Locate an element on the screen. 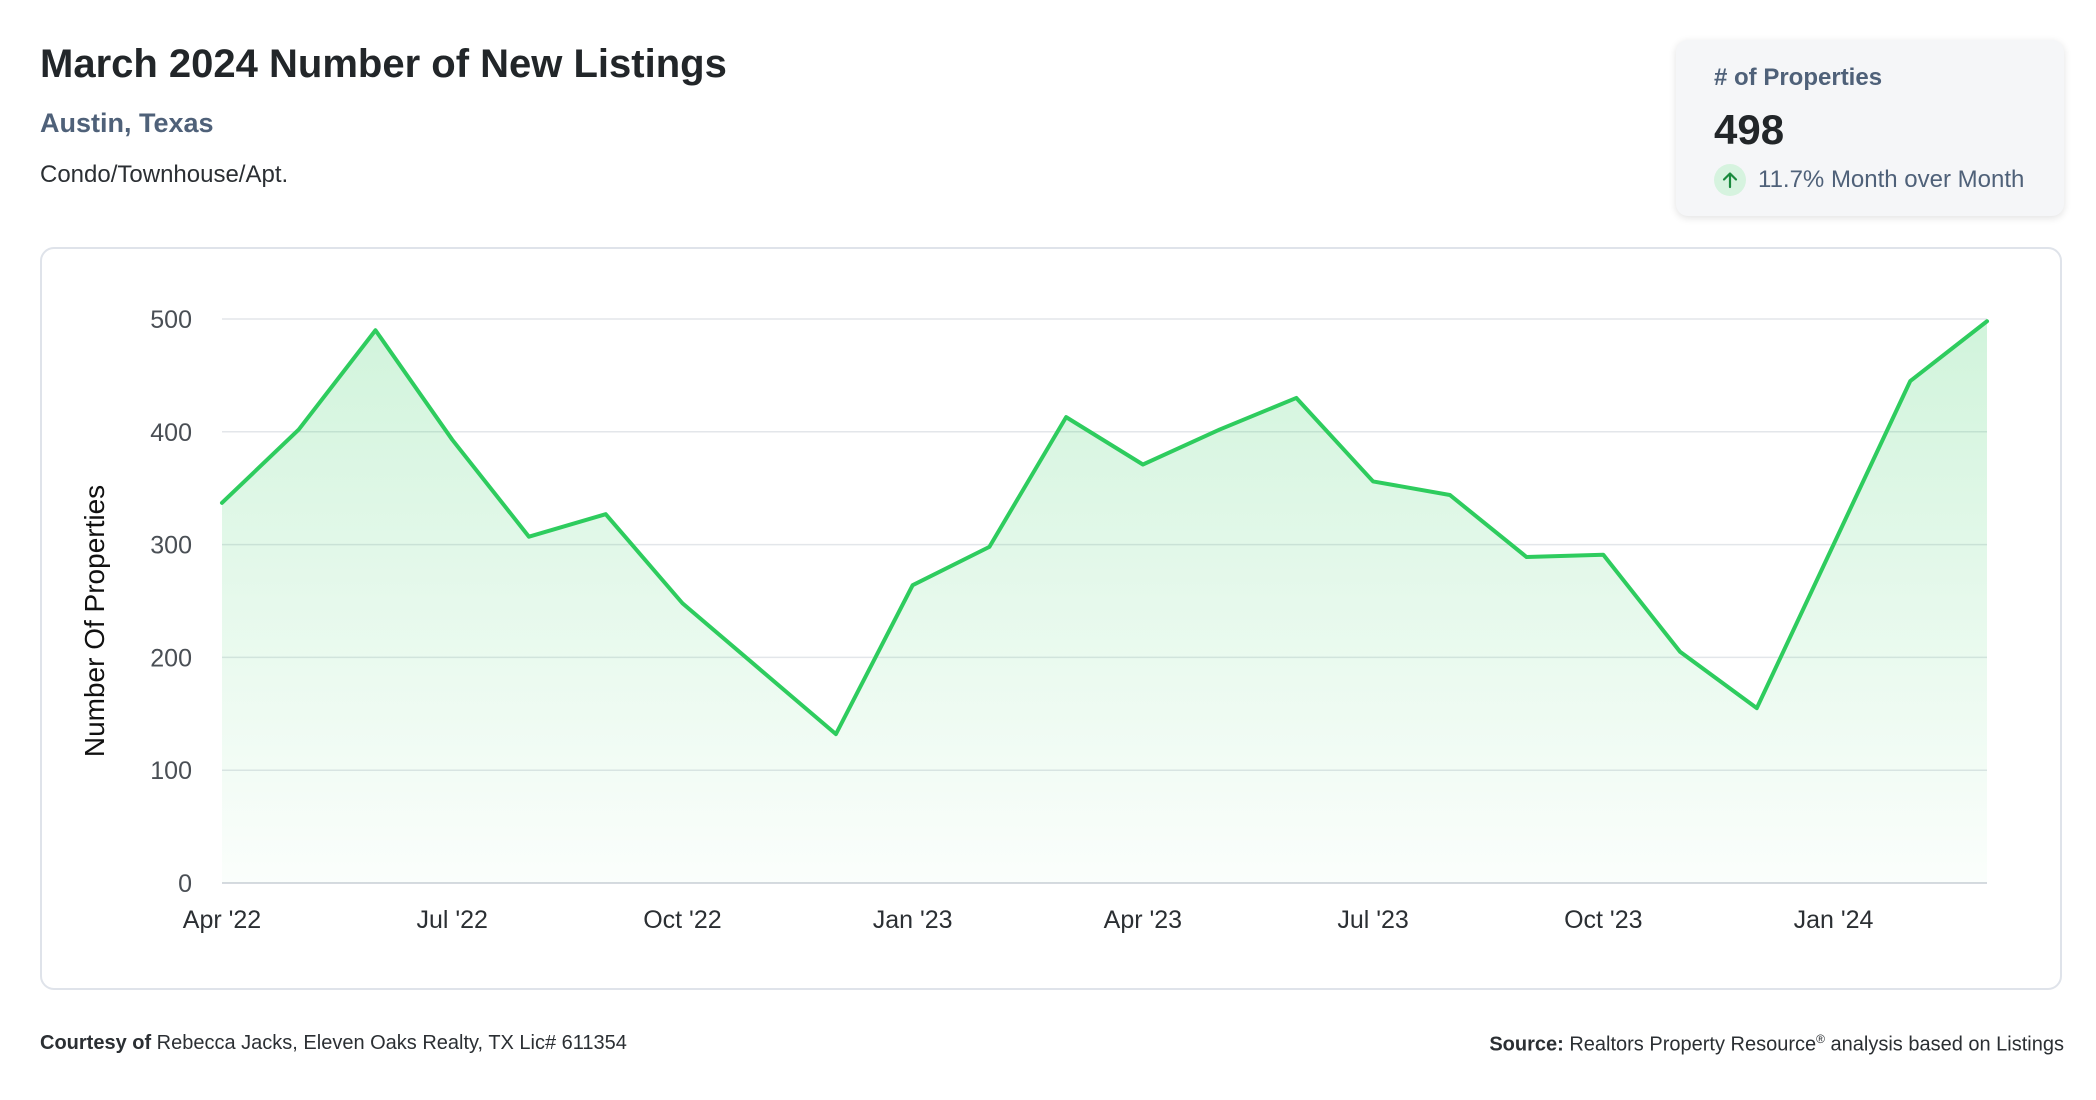 Image resolution: width=2096 pixels, height=1100 pixels. x-tick-label: Apr '23 is located at coordinates (1143, 920).